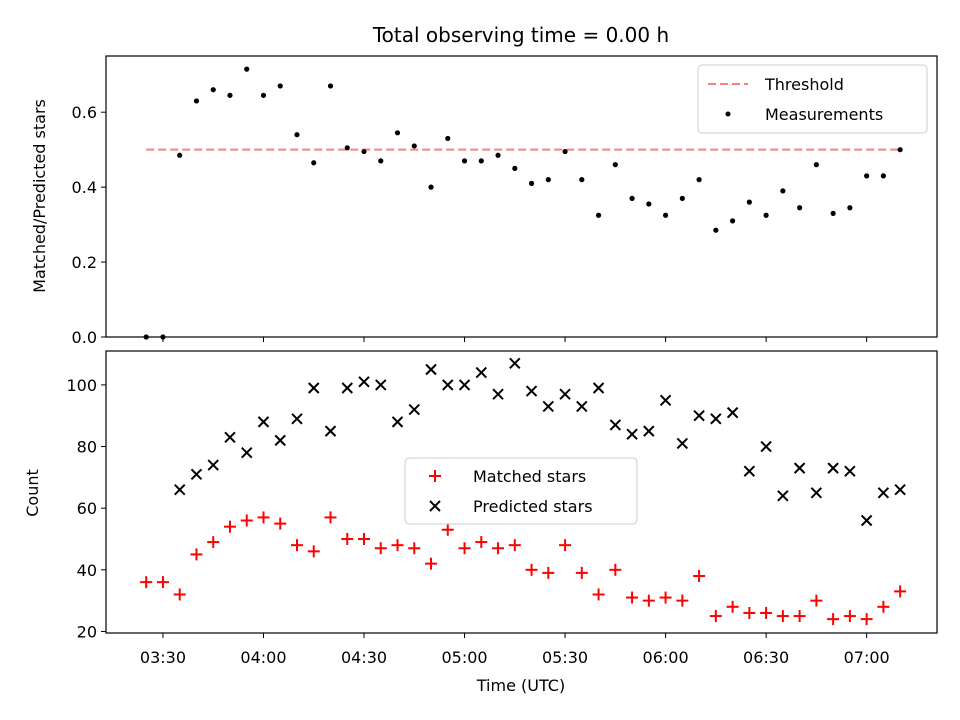 The width and height of the screenshot is (960, 720). Describe the element at coordinates (666, 657) in the screenshot. I see `bottom-x-tick-label: 06:00` at that location.